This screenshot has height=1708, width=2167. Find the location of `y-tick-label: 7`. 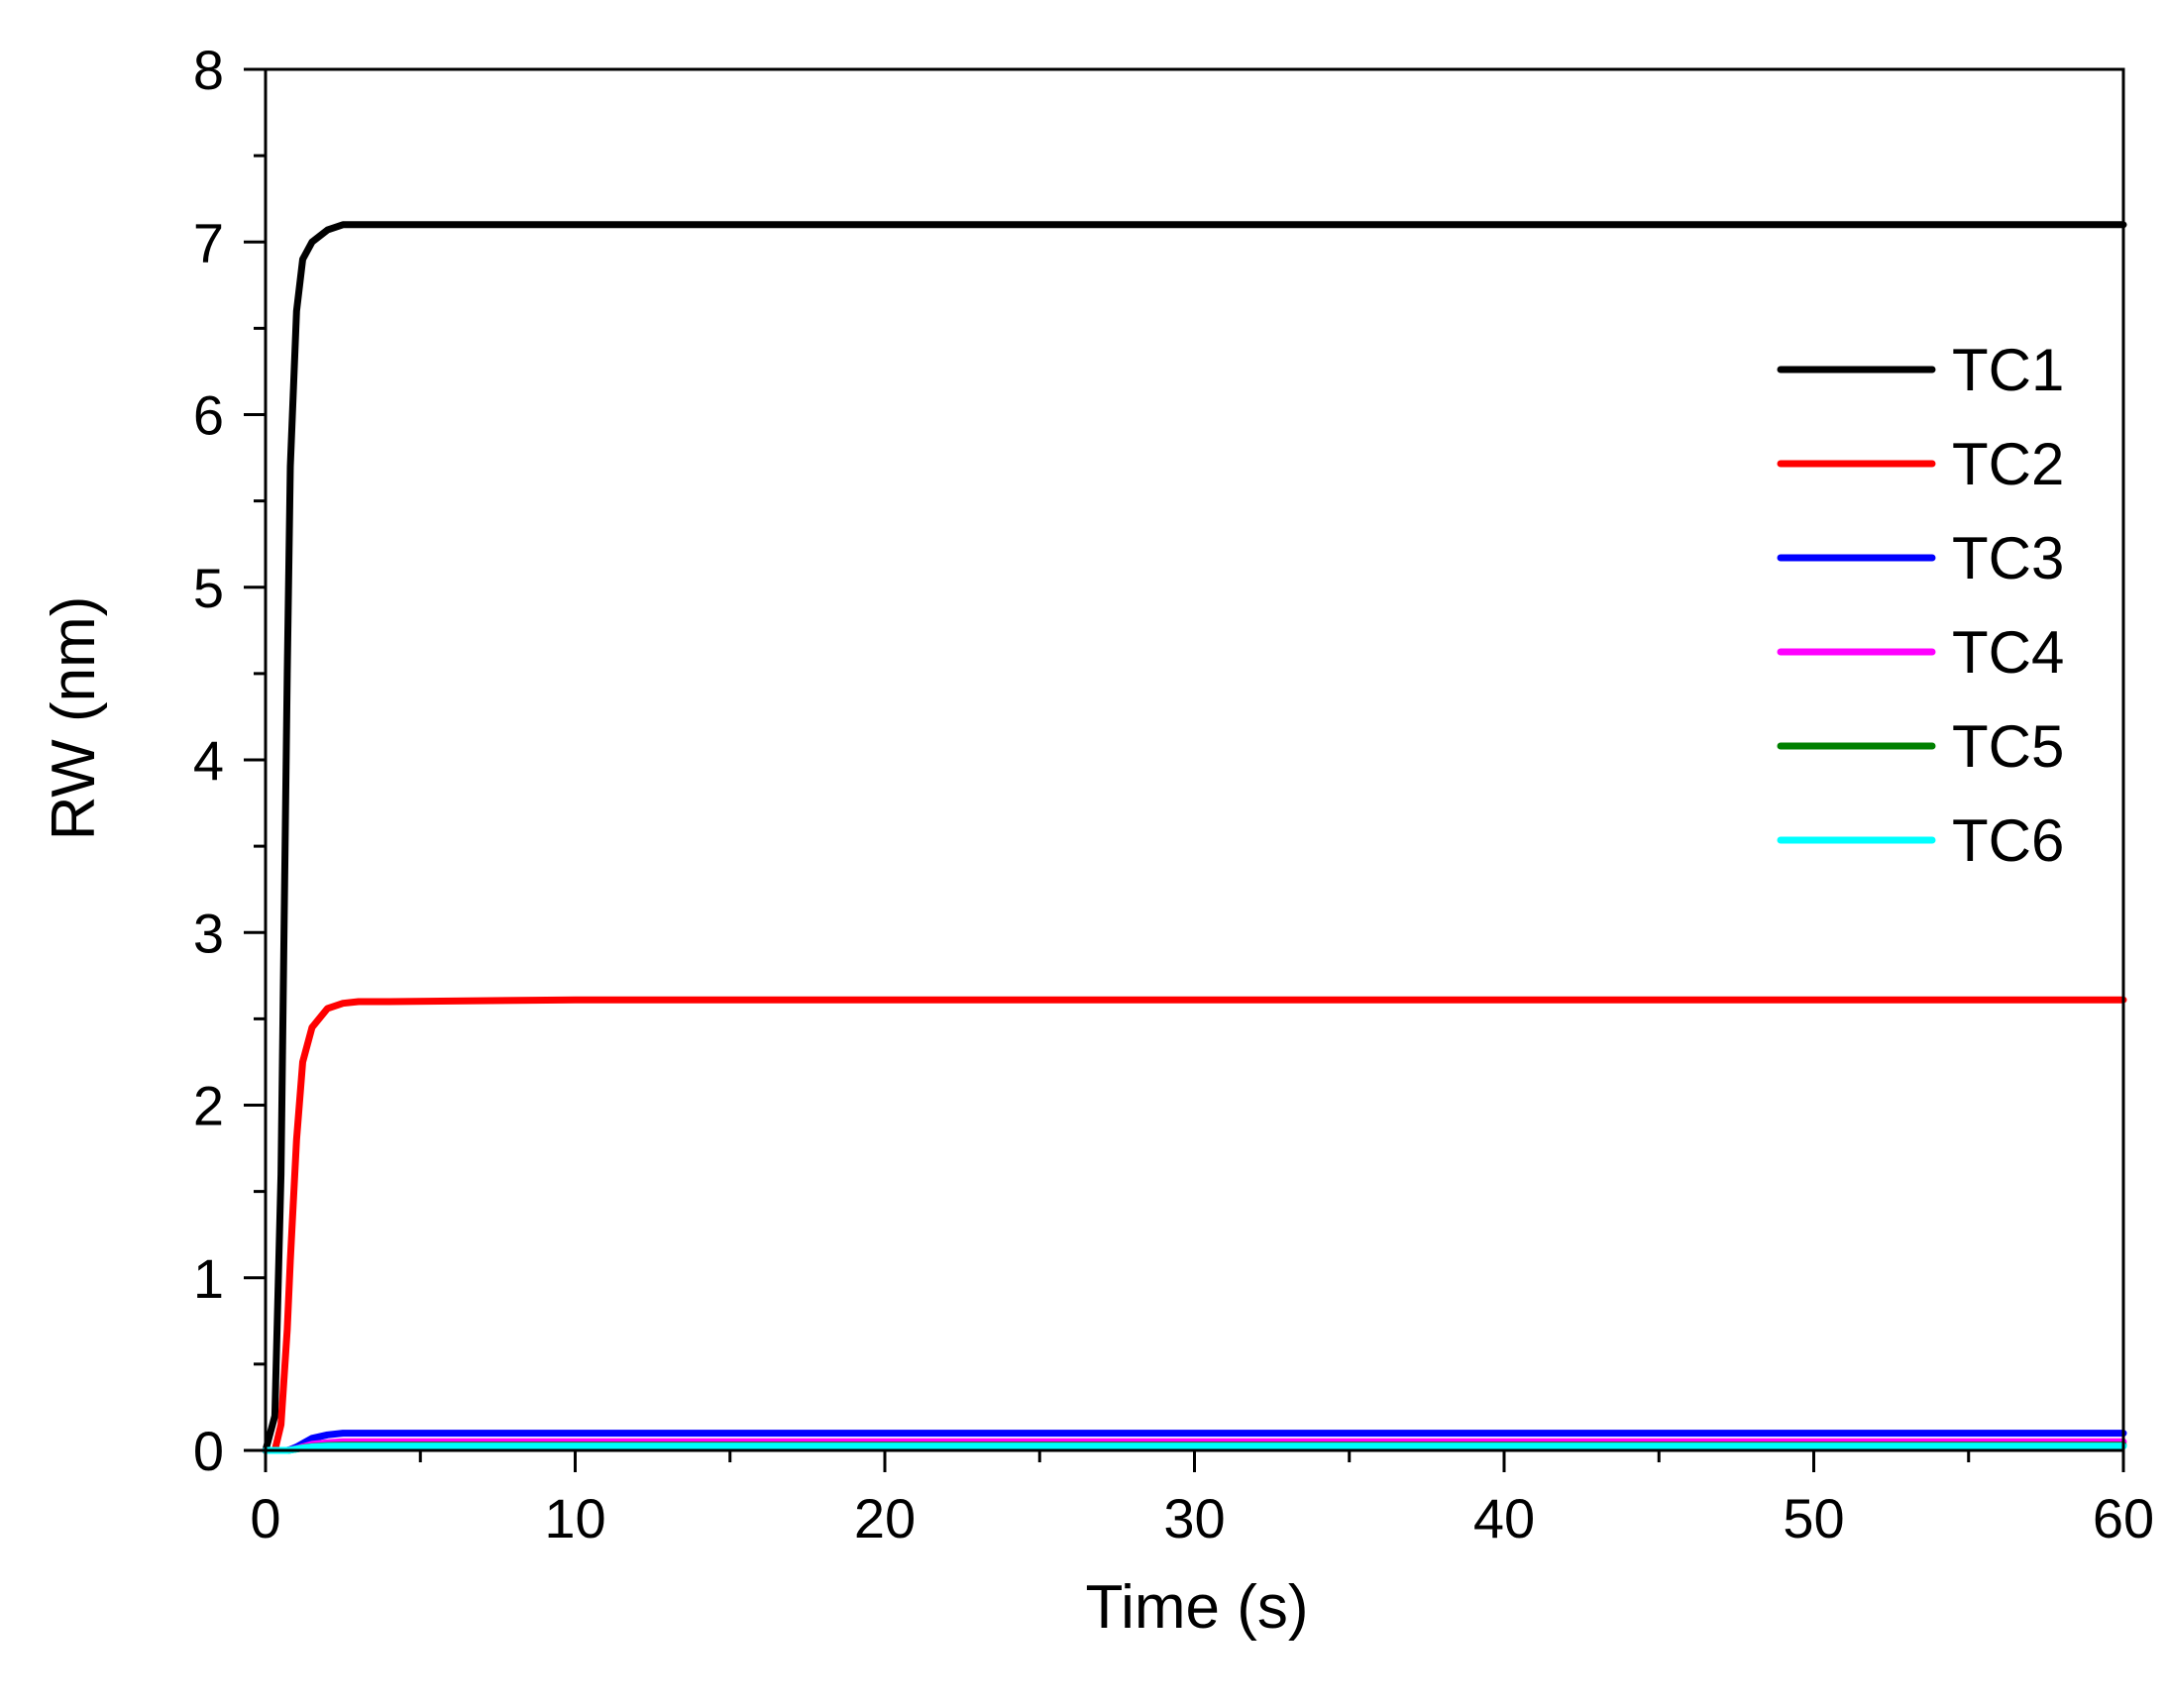

y-tick-label: 7 is located at coordinates (208, 242).